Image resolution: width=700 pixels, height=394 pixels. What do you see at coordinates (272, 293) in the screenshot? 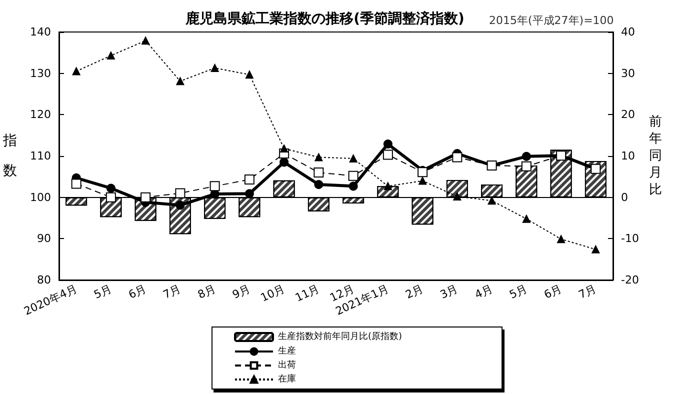
I see `x-tick-label: 10月` at bounding box center [272, 293].